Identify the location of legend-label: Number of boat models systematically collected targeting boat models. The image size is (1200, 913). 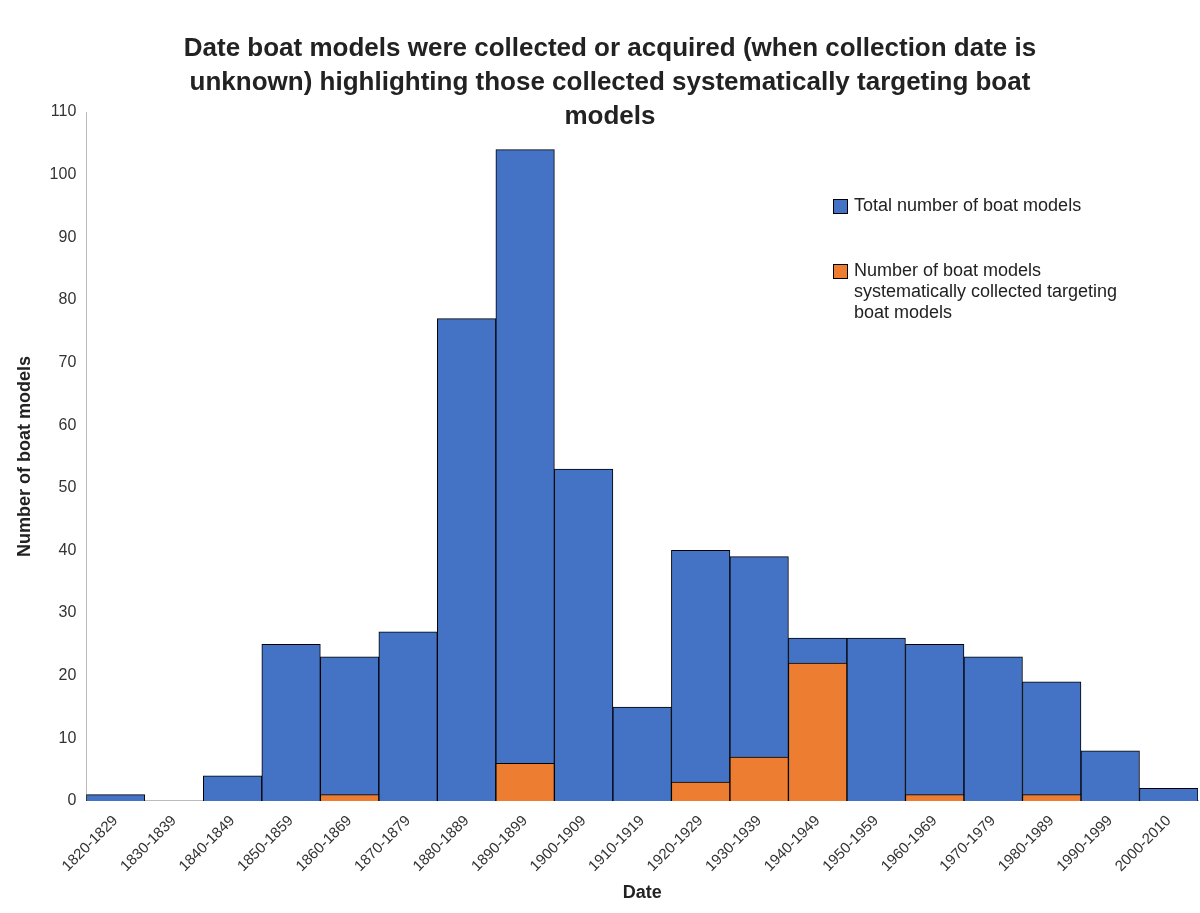
(986, 291).